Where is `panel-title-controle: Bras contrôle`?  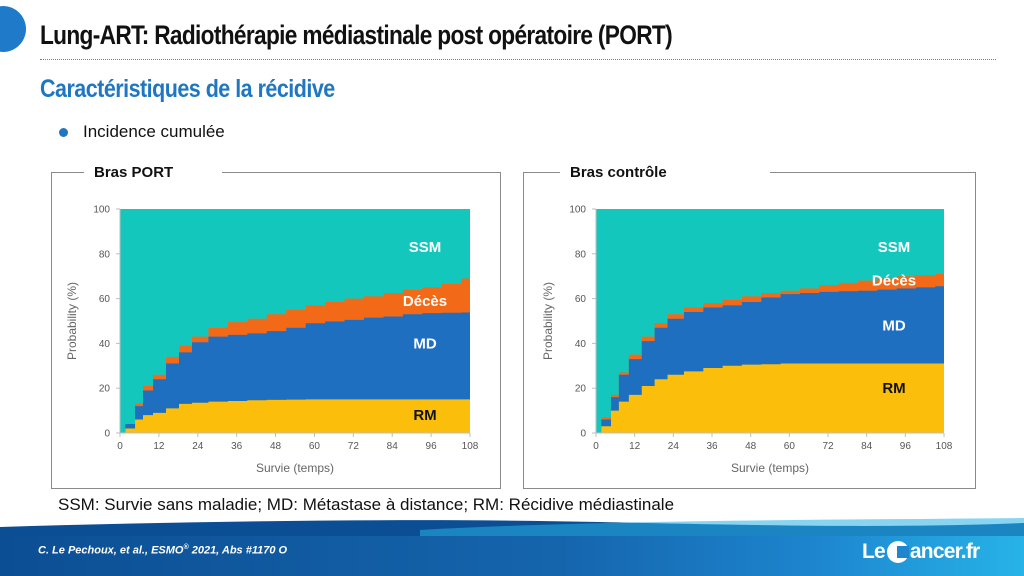 panel-title-controle: Bras contrôle is located at coordinates (665, 172).